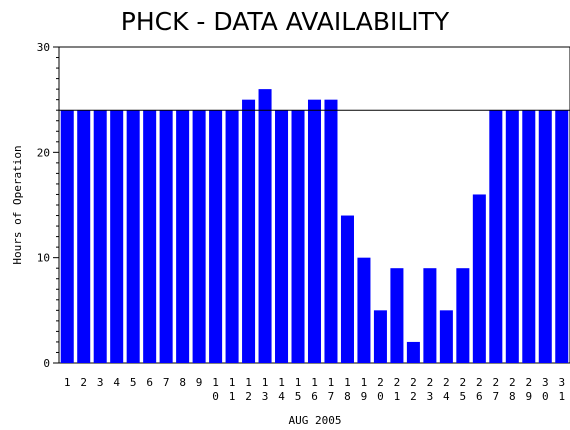 Image resolution: width=570 pixels, height=430 pixels. I want to click on y-tick-label: 10, so click(43, 258).